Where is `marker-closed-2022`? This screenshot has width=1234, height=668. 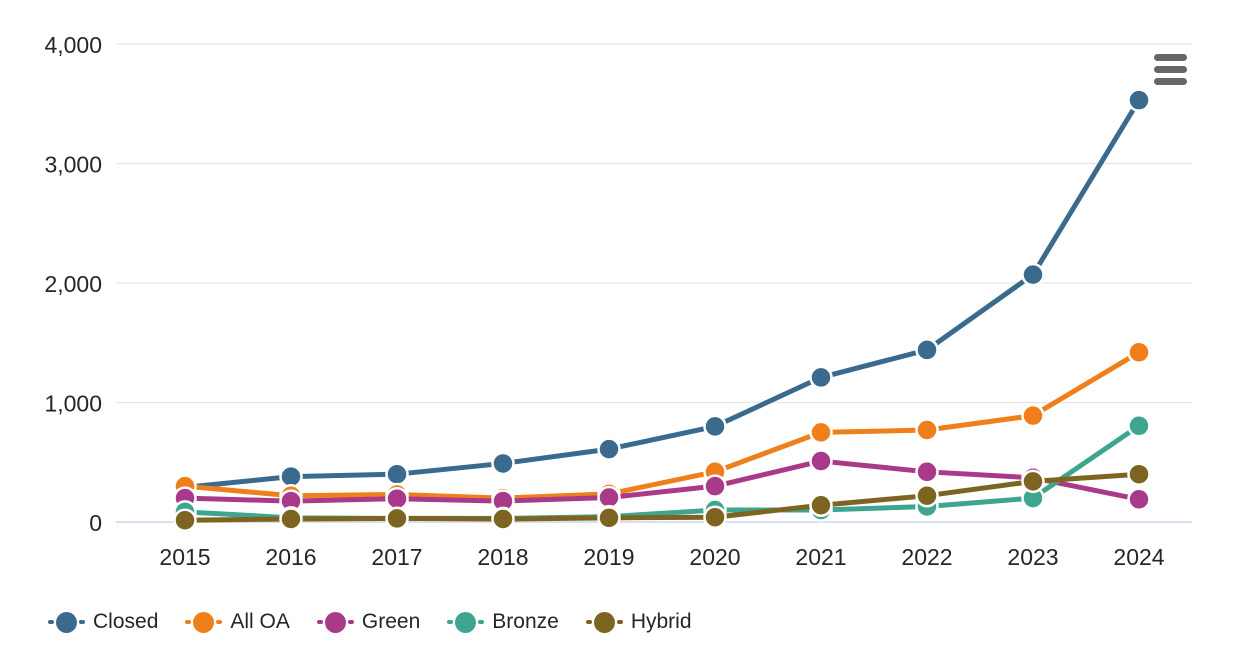 marker-closed-2022 is located at coordinates (927, 350).